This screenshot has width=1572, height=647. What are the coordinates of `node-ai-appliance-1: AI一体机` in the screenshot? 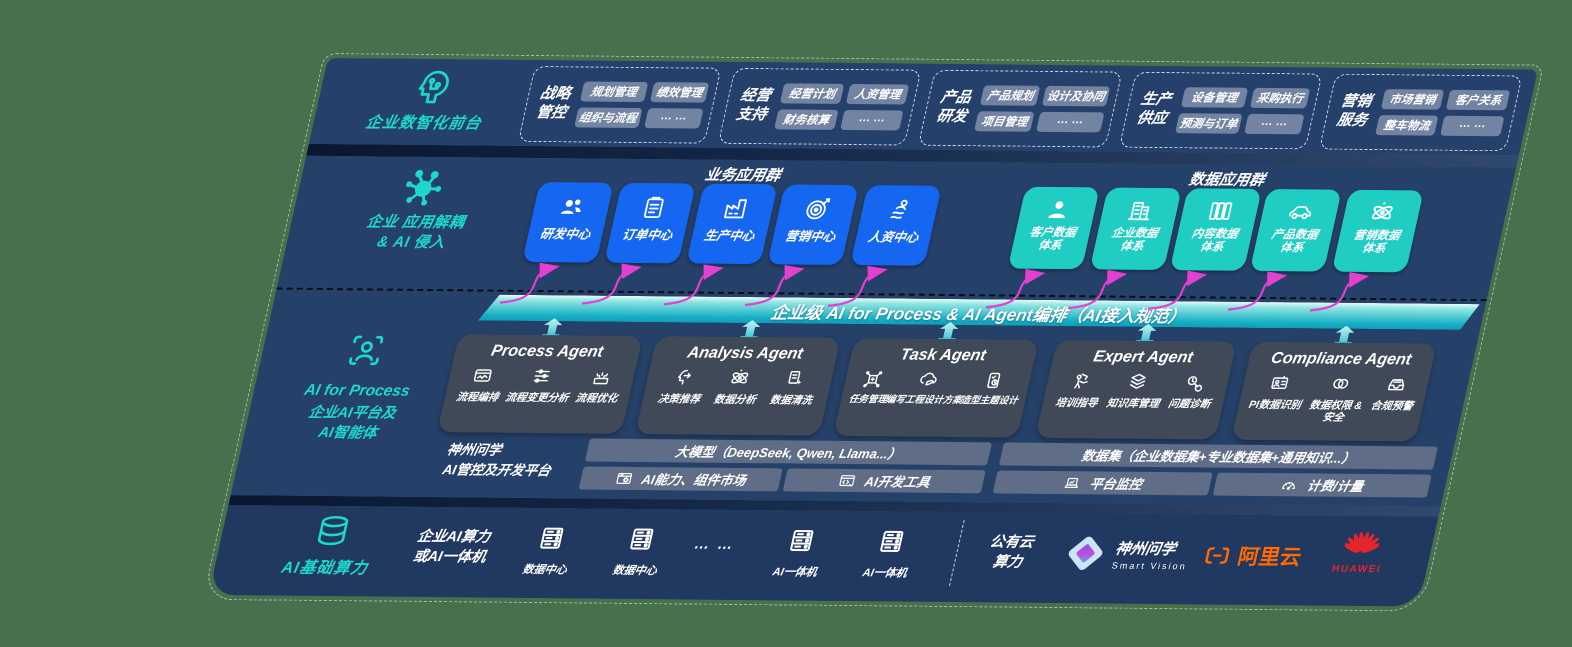 It's located at (799, 552).